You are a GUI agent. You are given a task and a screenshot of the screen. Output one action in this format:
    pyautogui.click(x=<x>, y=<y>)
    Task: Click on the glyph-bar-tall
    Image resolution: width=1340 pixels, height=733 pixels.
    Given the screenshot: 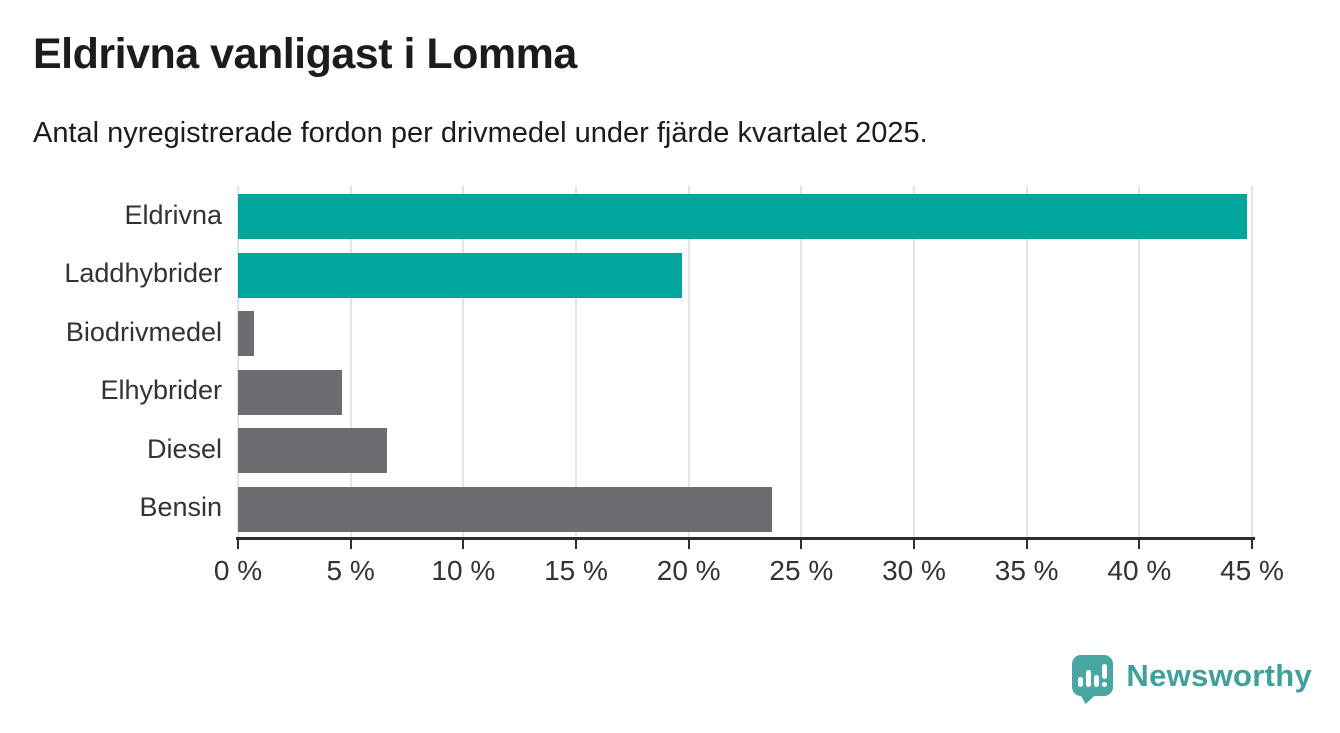 What is the action you would take?
    pyautogui.click(x=1089, y=678)
    